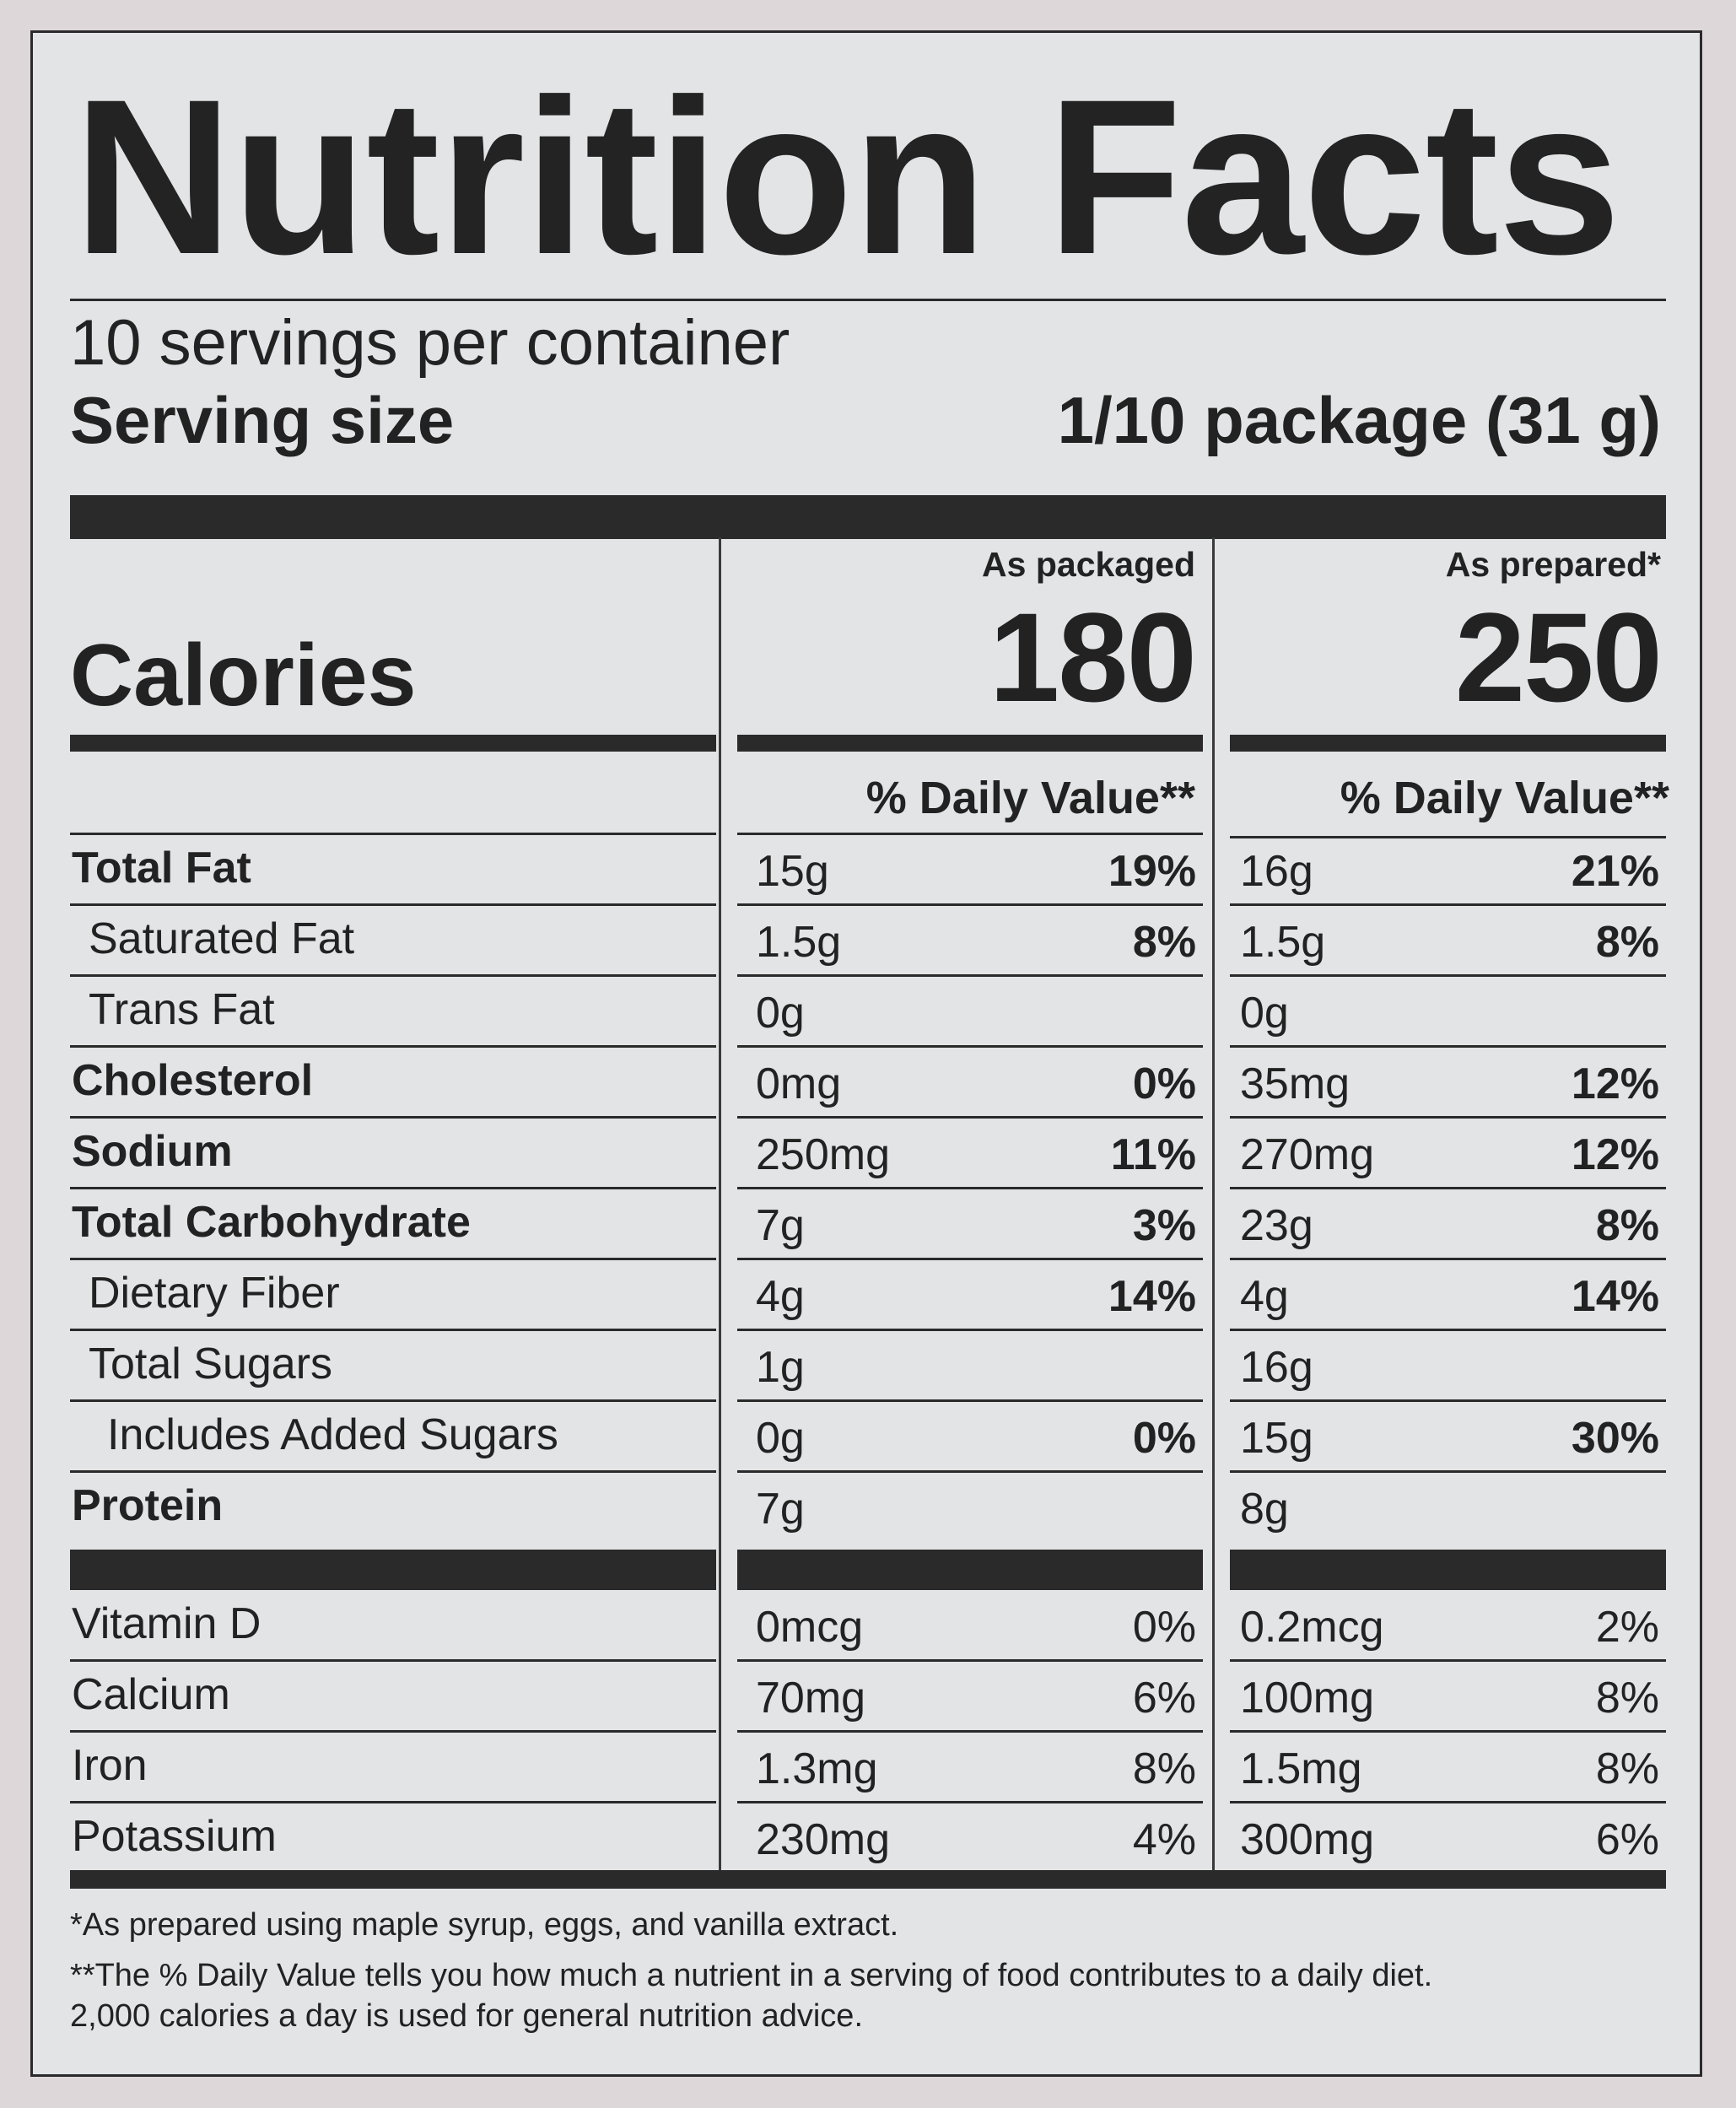 Image resolution: width=1736 pixels, height=2108 pixels. I want to click on packaged-amount: 1.5g, so click(799, 943).